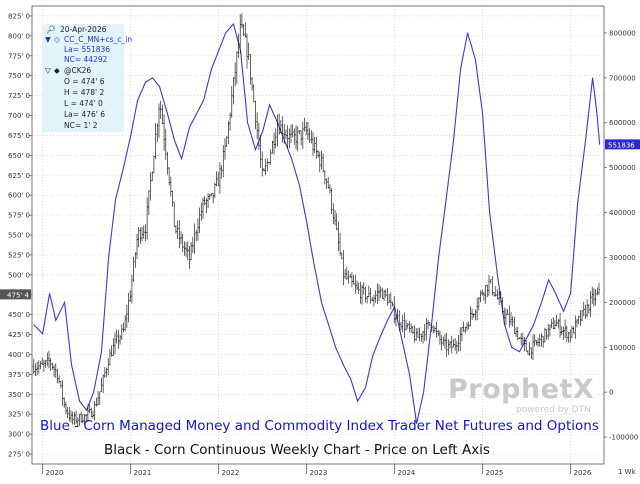  I want to click on black-series-last: La= 476' 6, so click(84, 114).